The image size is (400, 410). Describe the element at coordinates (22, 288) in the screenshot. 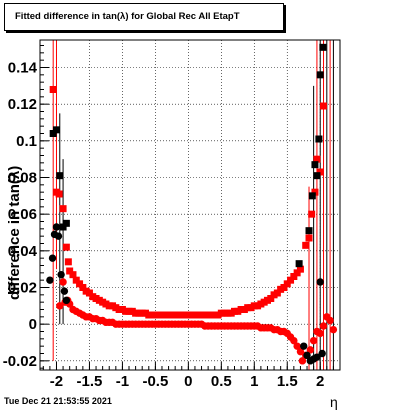

I see `y-tick-label: 0.02` at that location.